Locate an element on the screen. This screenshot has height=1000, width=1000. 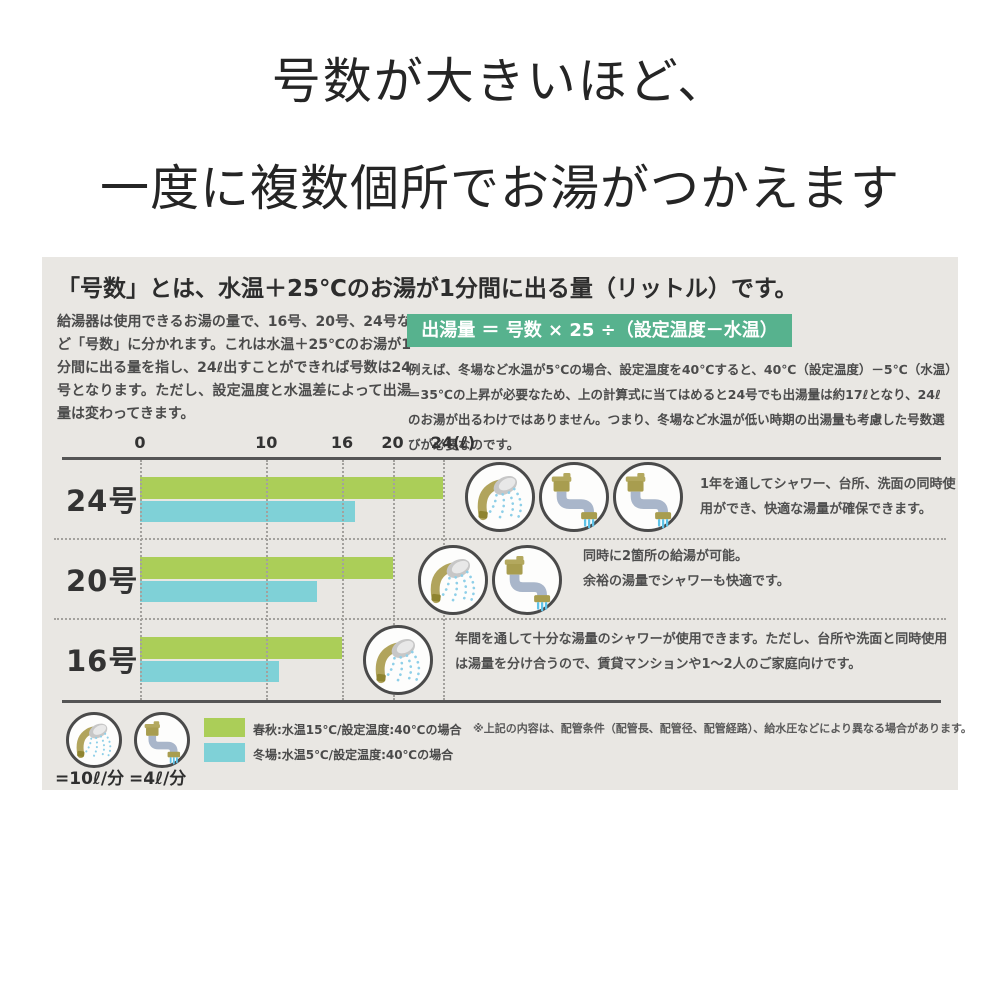
row-description-20: 同時に2箇所の給湯が可能。 余裕の湯量でシャワーも快適です。 is located at coordinates (686, 569).